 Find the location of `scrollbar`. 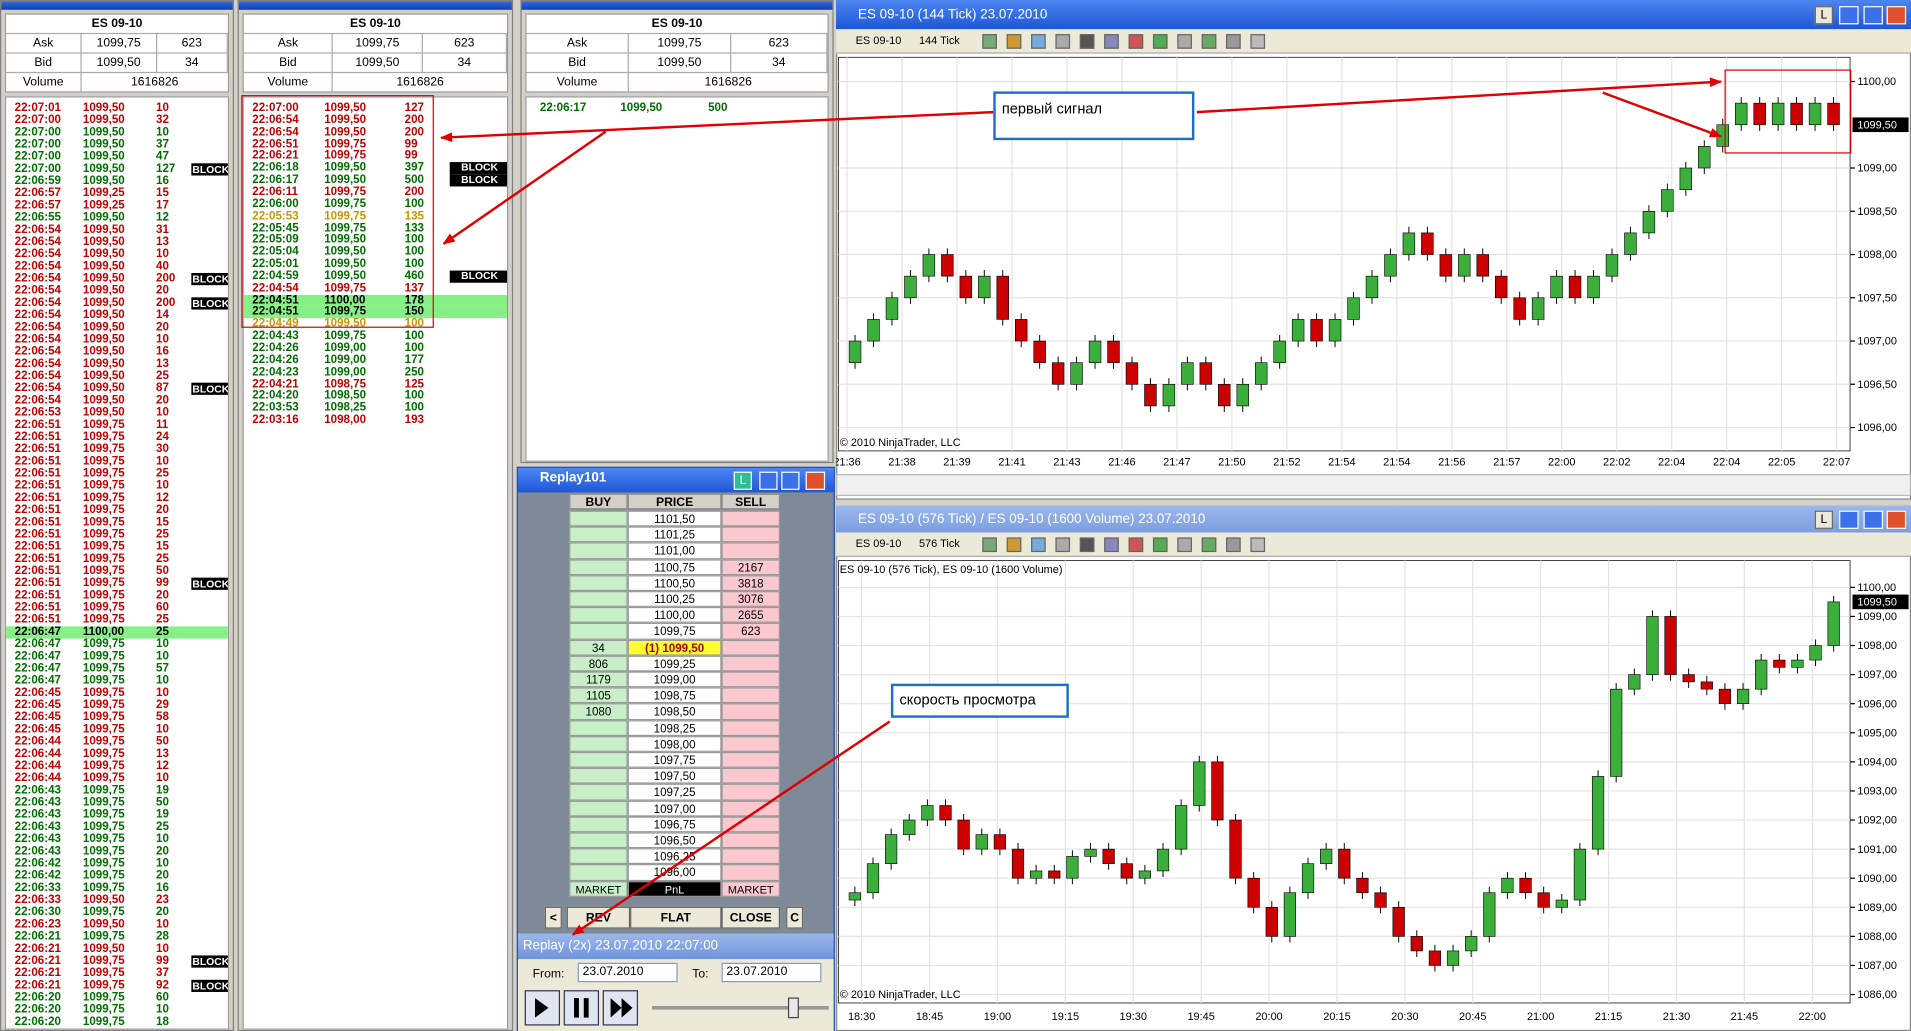

scrollbar is located at coordinates (1373, 485).